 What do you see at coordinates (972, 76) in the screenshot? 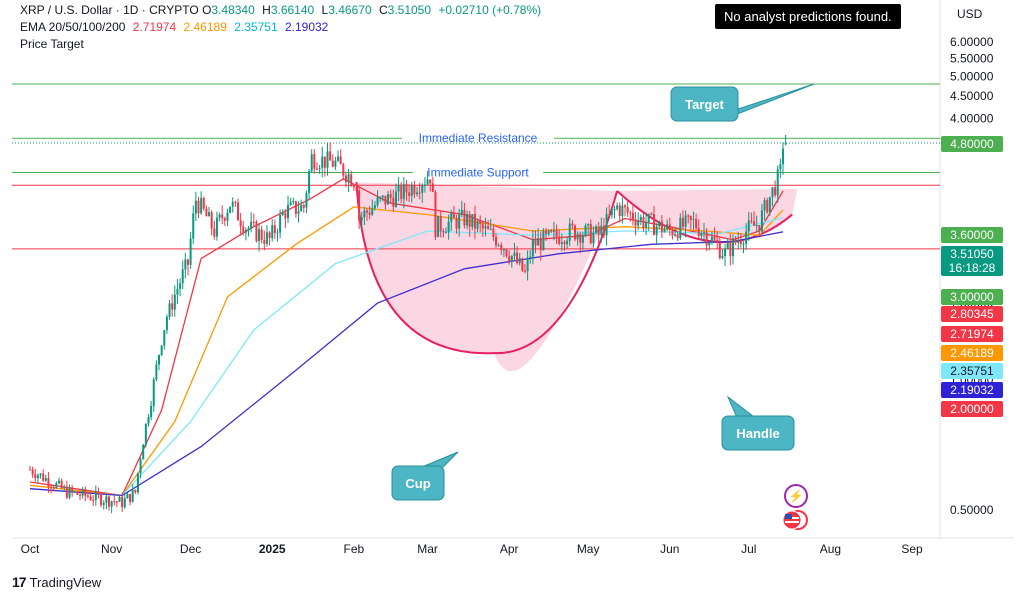
I see `y-tick-label: 5.00000` at bounding box center [972, 76].